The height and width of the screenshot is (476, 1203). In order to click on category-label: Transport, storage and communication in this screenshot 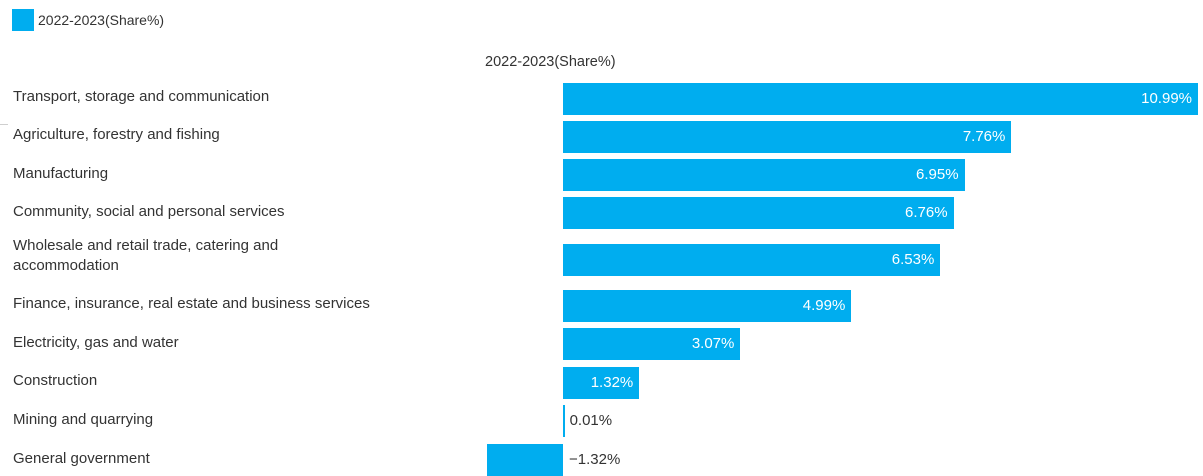, I will do `click(248, 97)`.